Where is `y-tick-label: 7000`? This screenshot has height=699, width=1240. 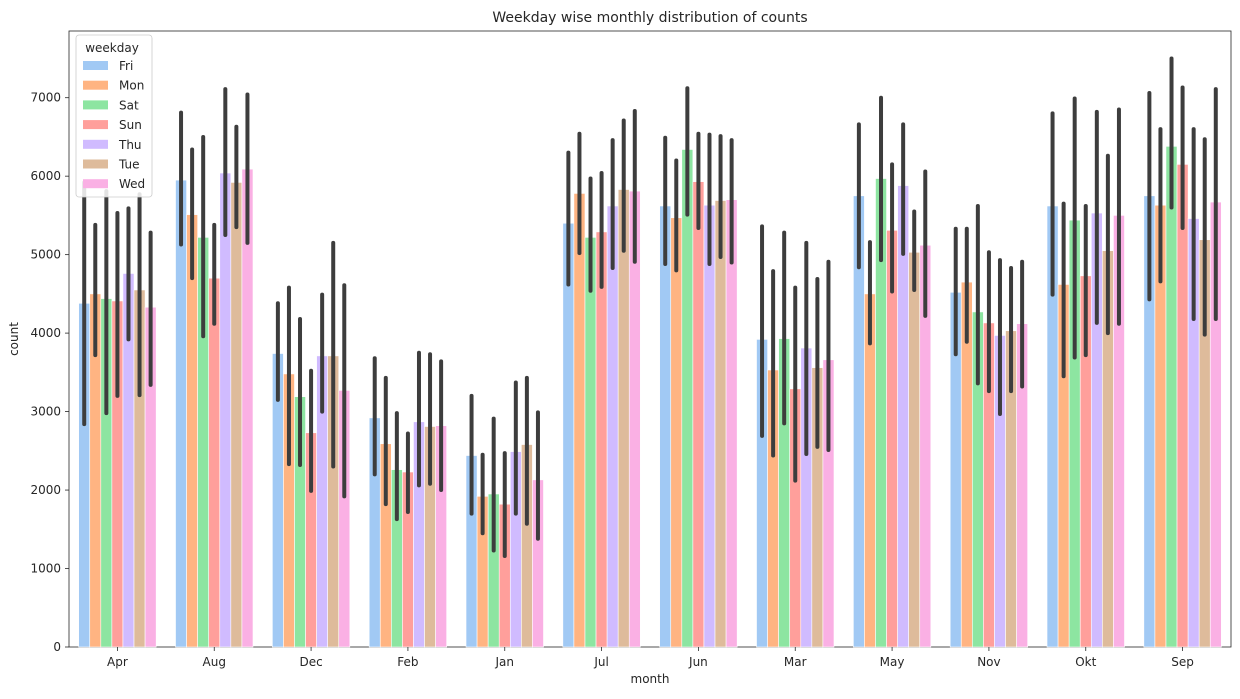
y-tick-label: 7000 is located at coordinates (45, 98).